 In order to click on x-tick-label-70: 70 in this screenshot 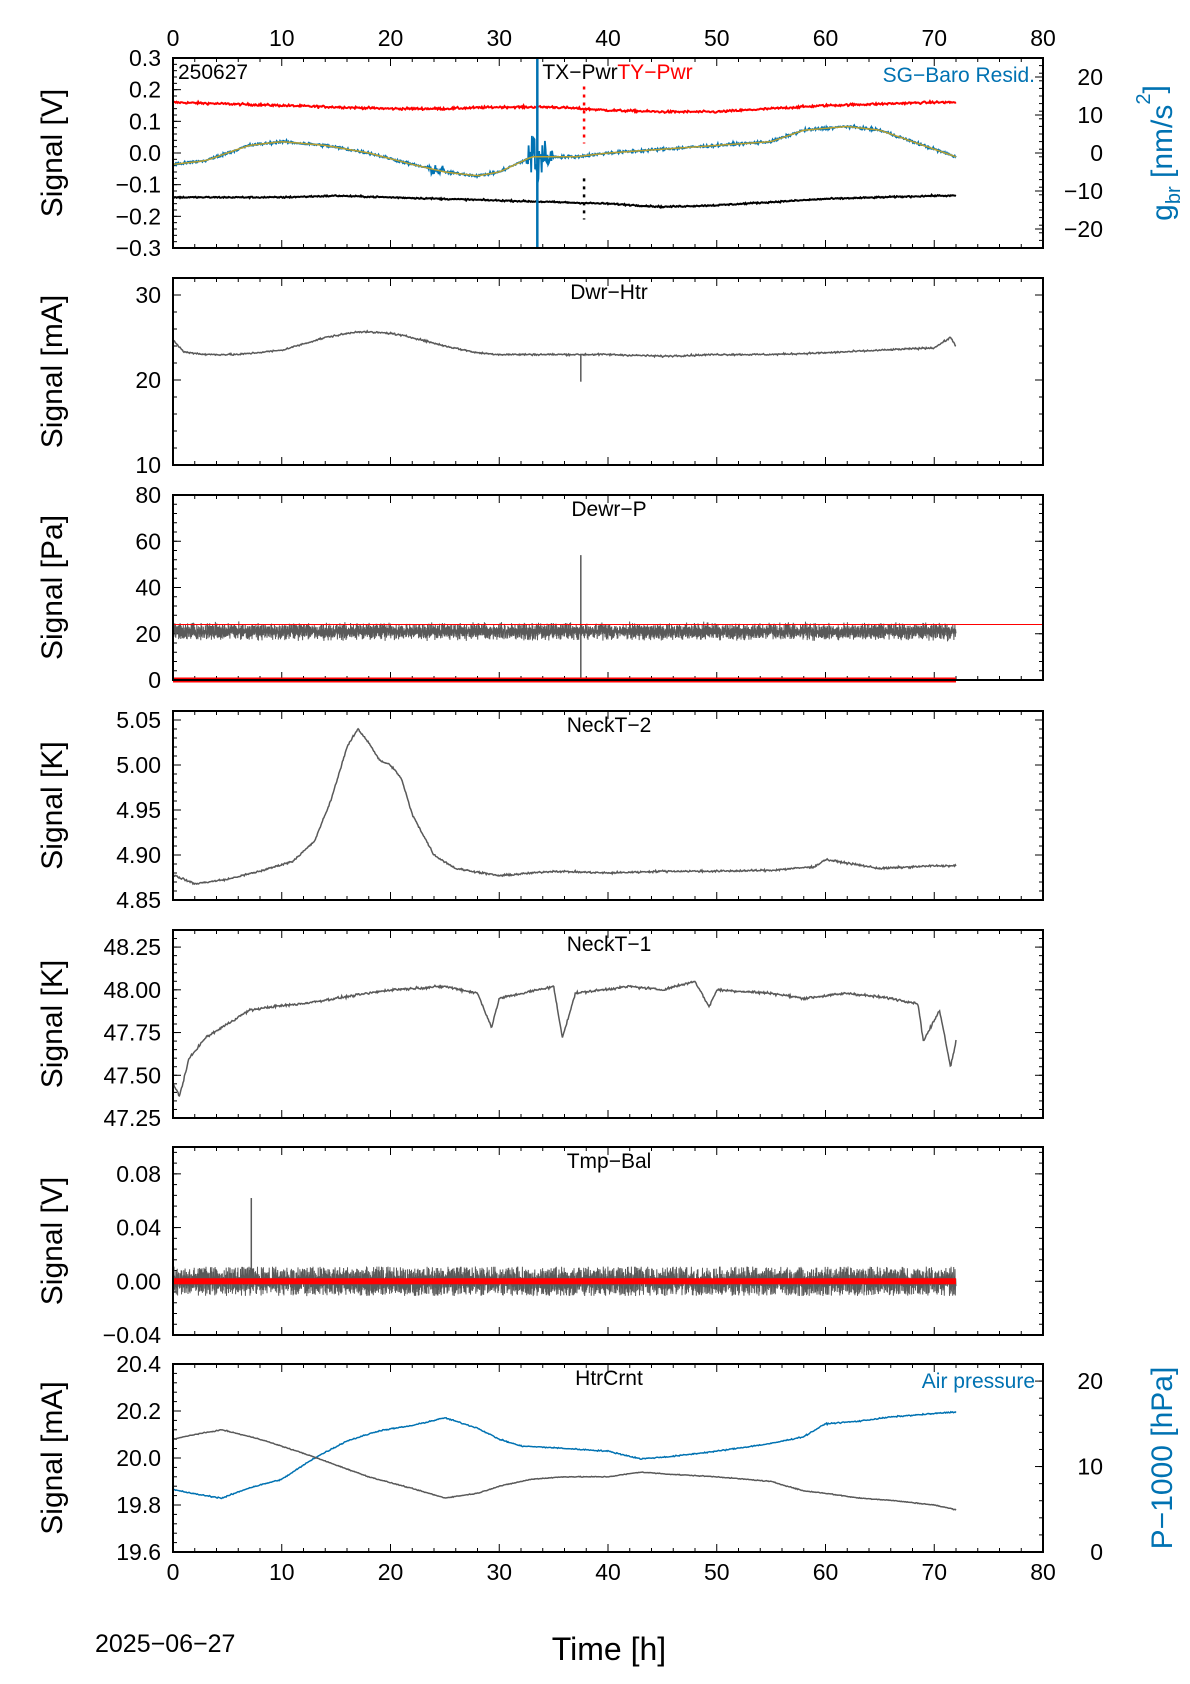, I will do `click(934, 1572)`.